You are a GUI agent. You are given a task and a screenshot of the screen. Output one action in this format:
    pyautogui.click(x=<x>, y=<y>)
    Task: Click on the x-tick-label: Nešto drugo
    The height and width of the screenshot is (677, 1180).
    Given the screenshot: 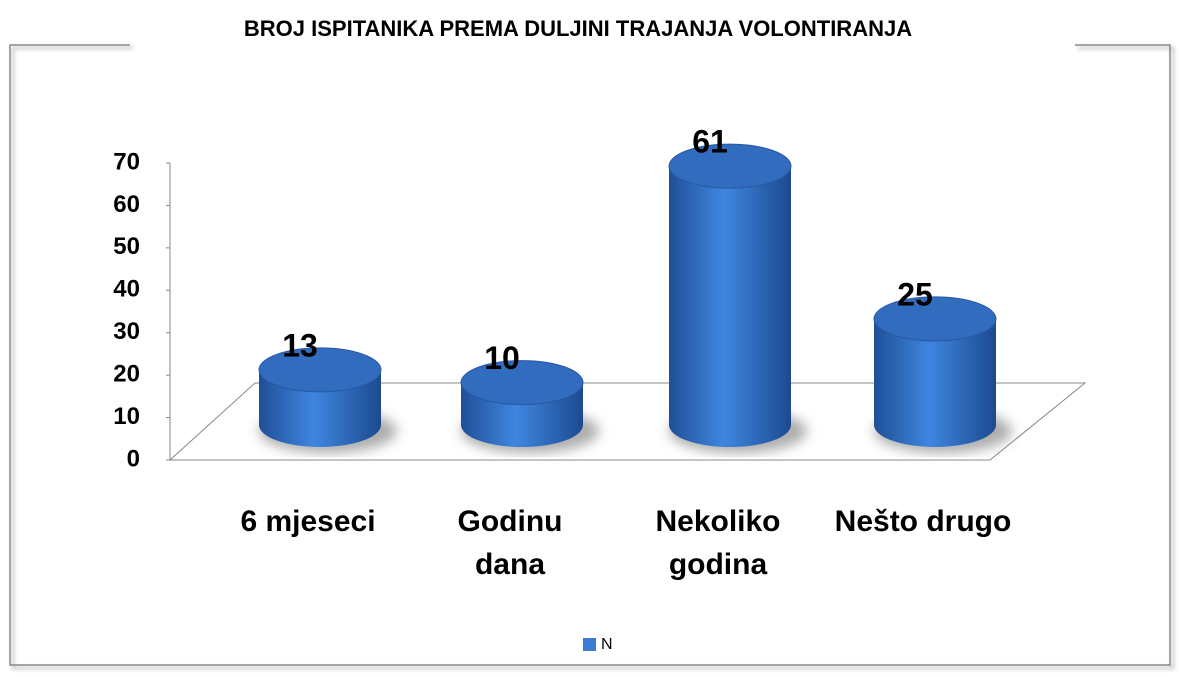 What is the action you would take?
    pyautogui.click(x=923, y=521)
    